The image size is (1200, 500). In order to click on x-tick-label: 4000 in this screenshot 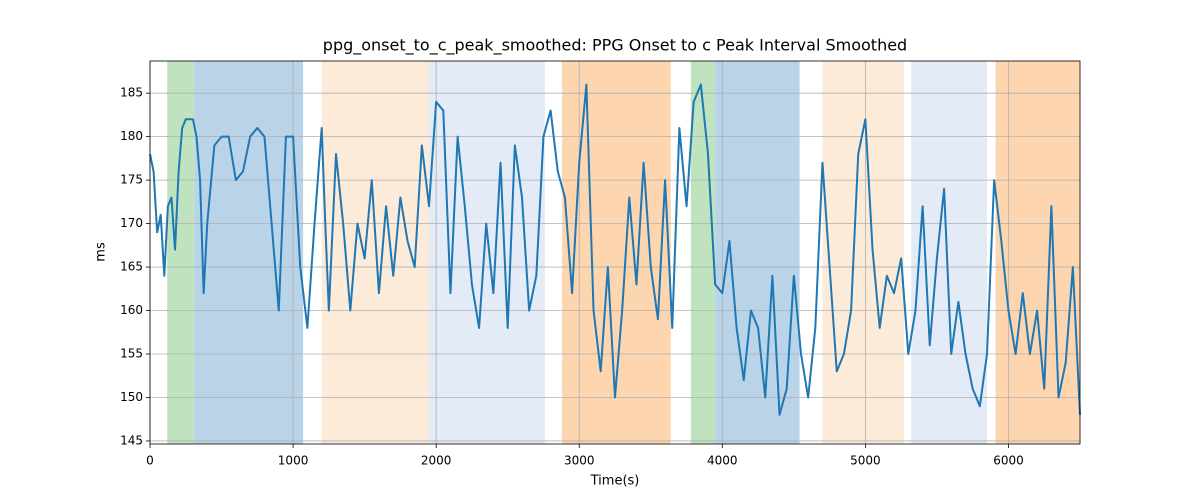, I will do `click(722, 461)`.